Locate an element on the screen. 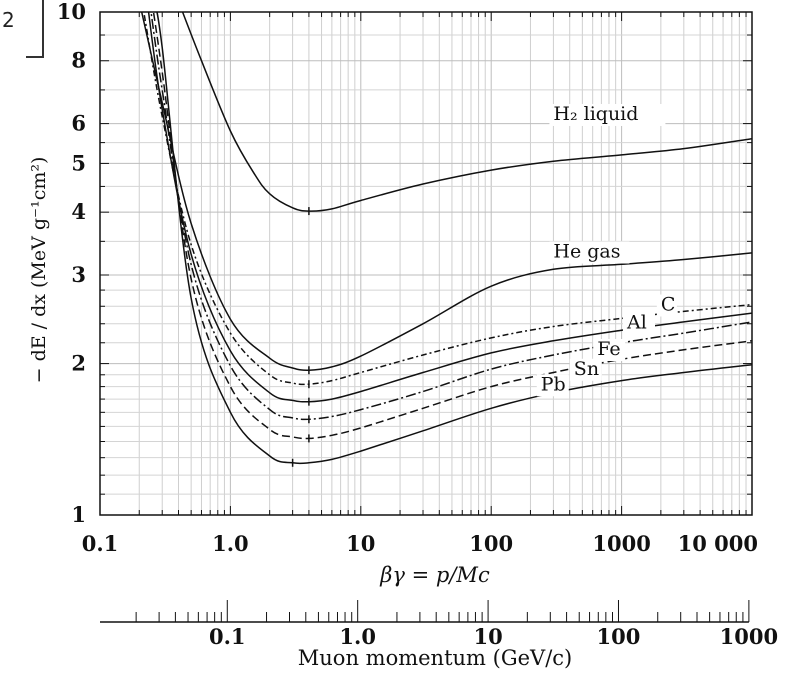  y-tick-label: 4 is located at coordinates (78, 211).